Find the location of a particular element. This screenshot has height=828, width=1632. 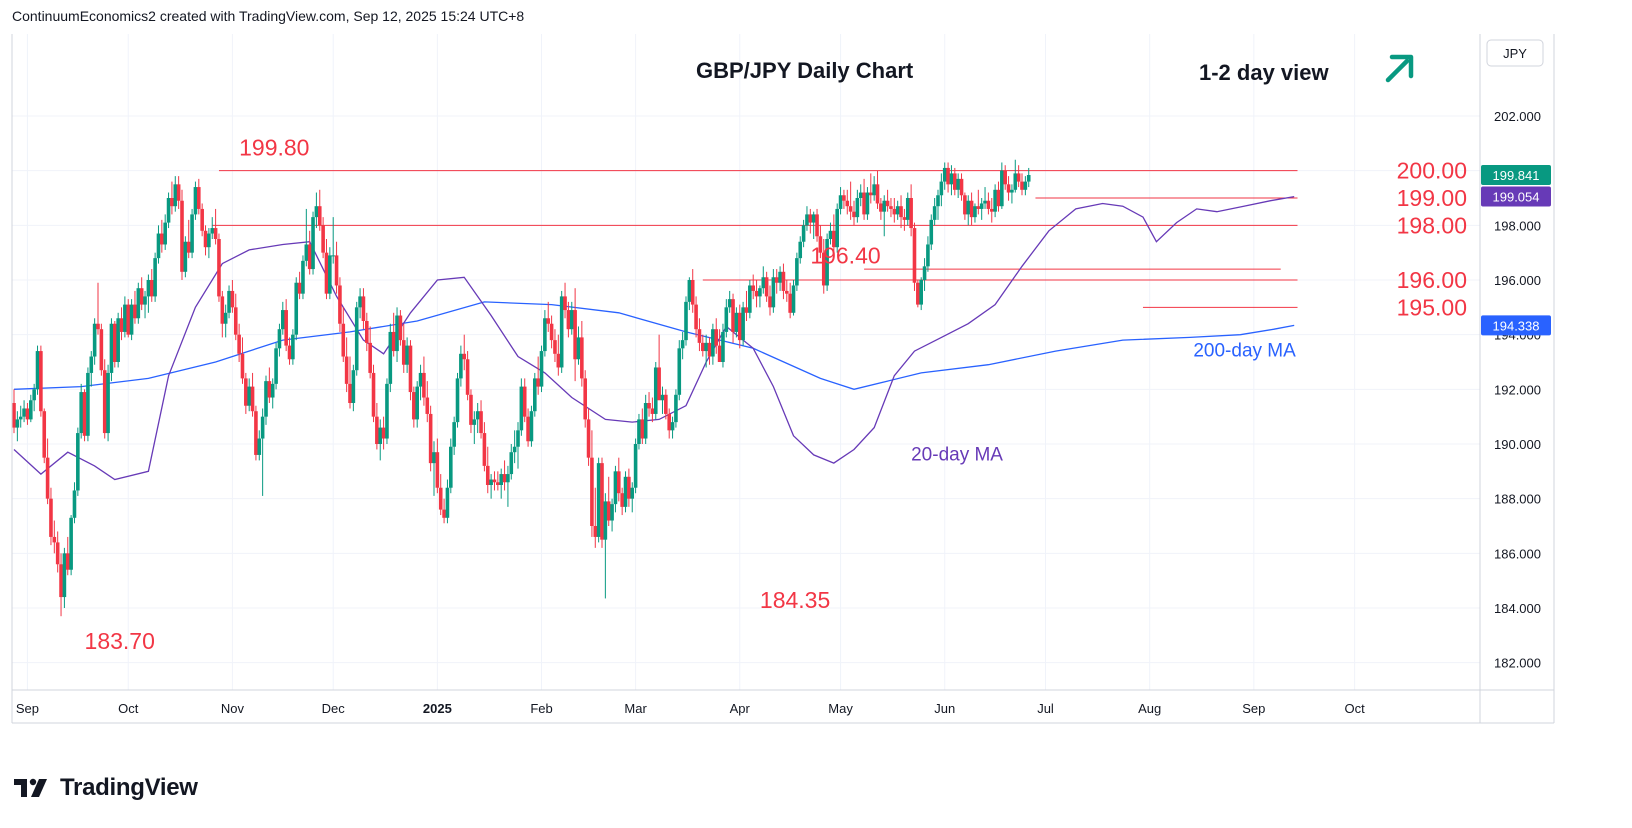

ma-label: 20-day MA is located at coordinates (957, 454).